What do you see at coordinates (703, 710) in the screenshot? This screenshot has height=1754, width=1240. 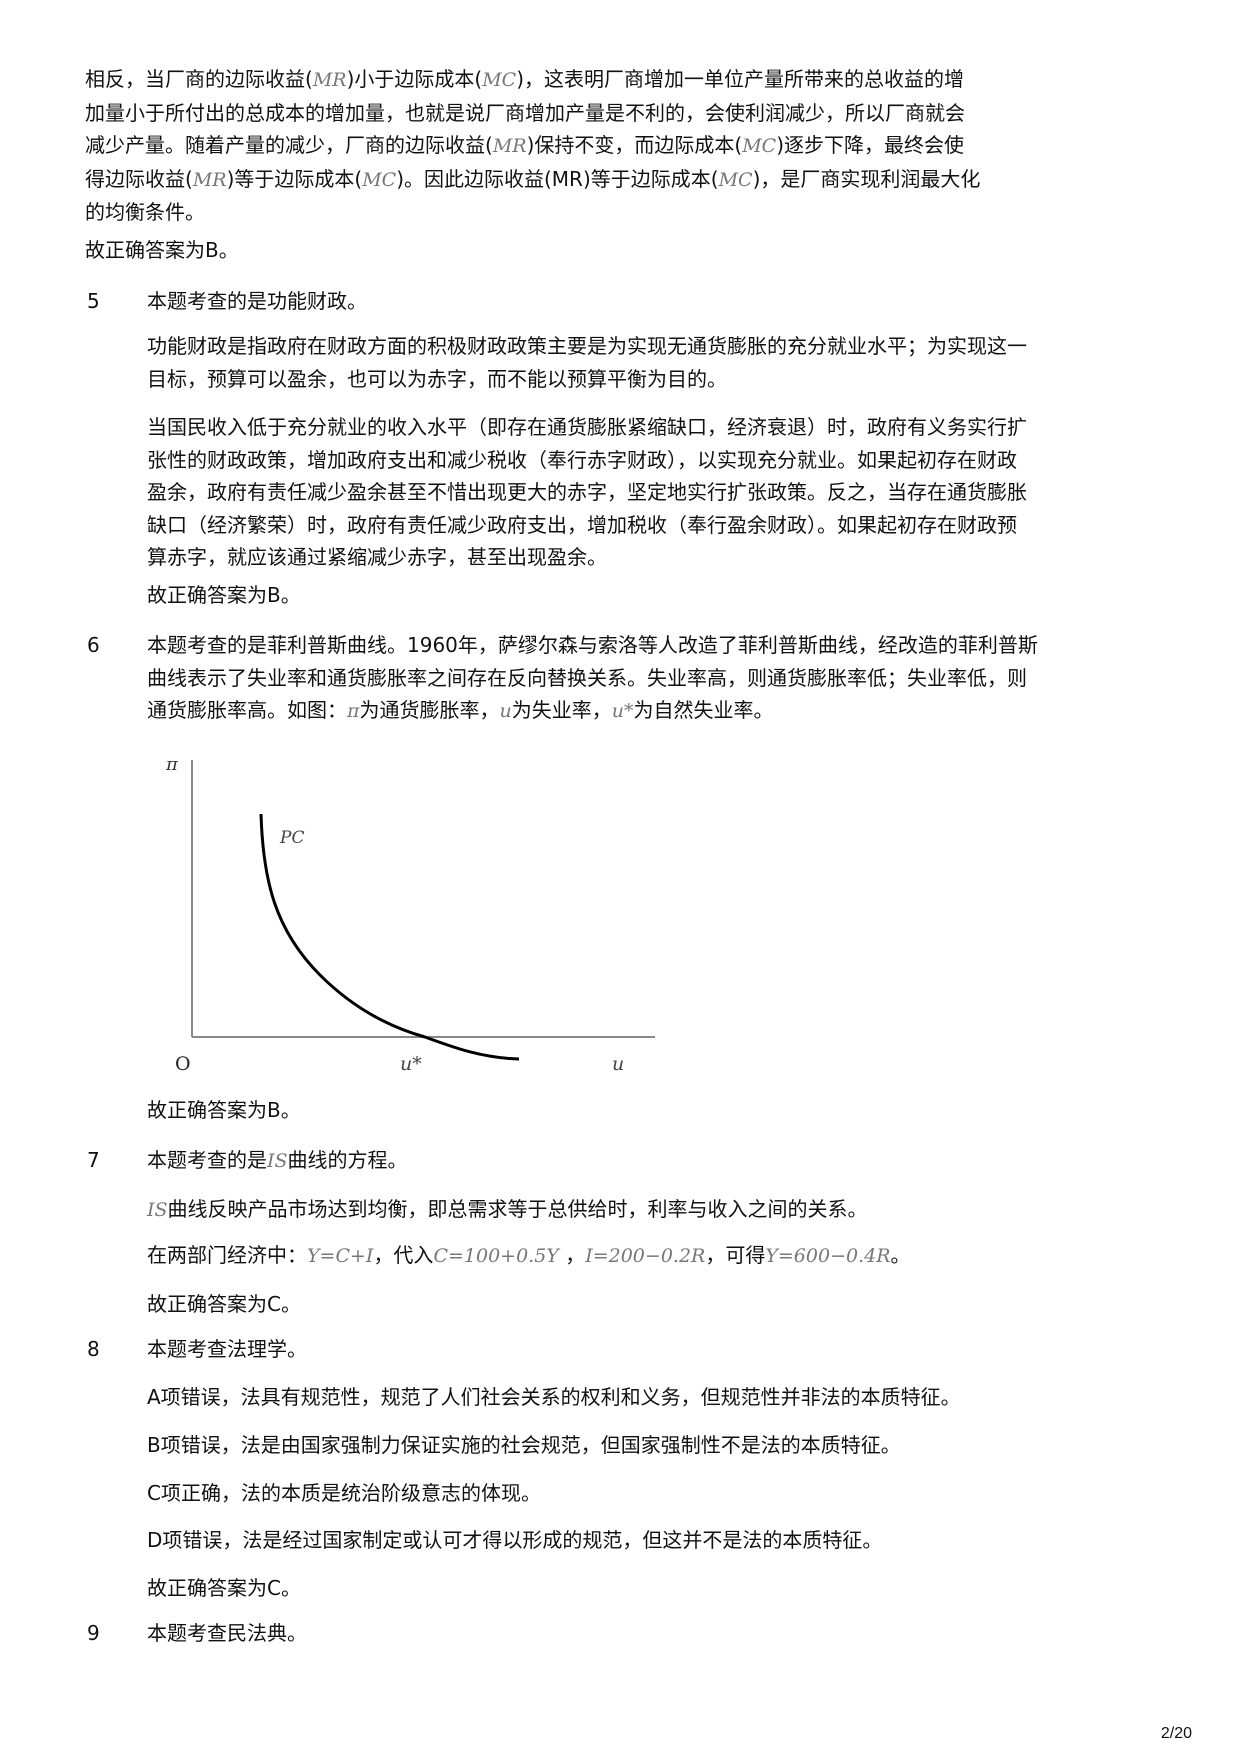 I see `text-run: 为自然失业率。` at bounding box center [703, 710].